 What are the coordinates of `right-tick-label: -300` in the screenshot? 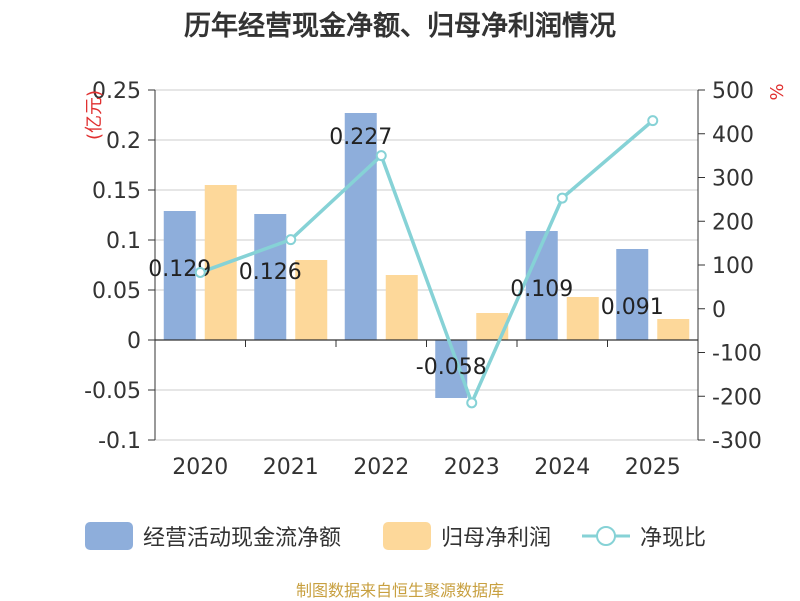 It's located at (737, 441).